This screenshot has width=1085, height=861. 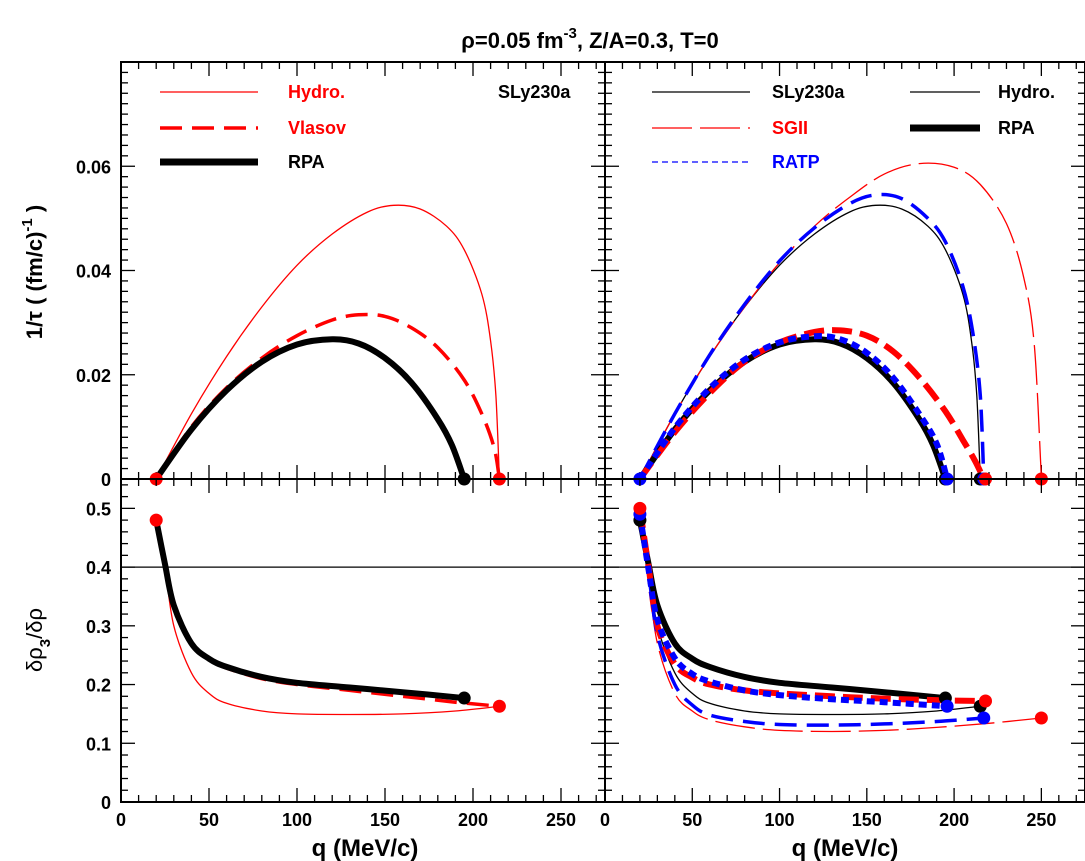 I want to click on legend-top-left: Hydro. Vlasov RPA SLy230a, so click(x=365, y=127).